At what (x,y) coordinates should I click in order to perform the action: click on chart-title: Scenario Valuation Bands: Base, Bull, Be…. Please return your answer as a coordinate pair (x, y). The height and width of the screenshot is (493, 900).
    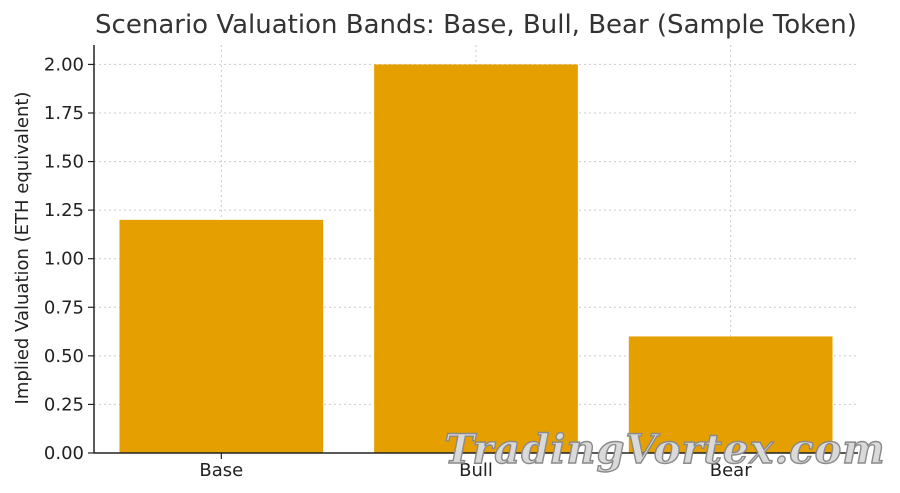
    Looking at the image, I should click on (476, 25).